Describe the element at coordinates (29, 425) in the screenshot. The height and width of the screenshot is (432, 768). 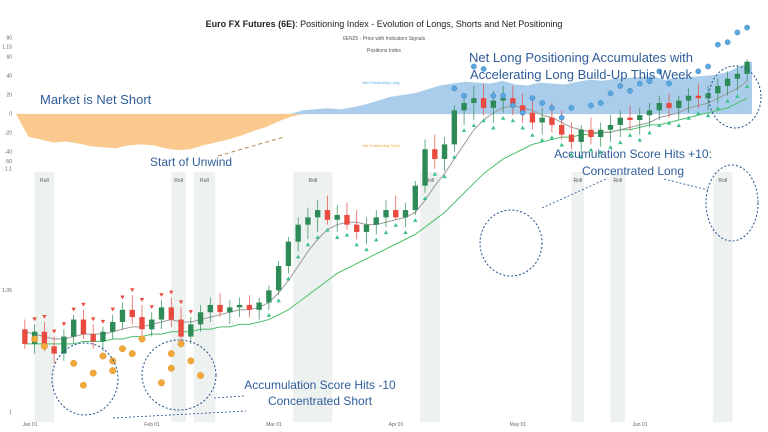
I see `x-tick: Jan 01` at that location.